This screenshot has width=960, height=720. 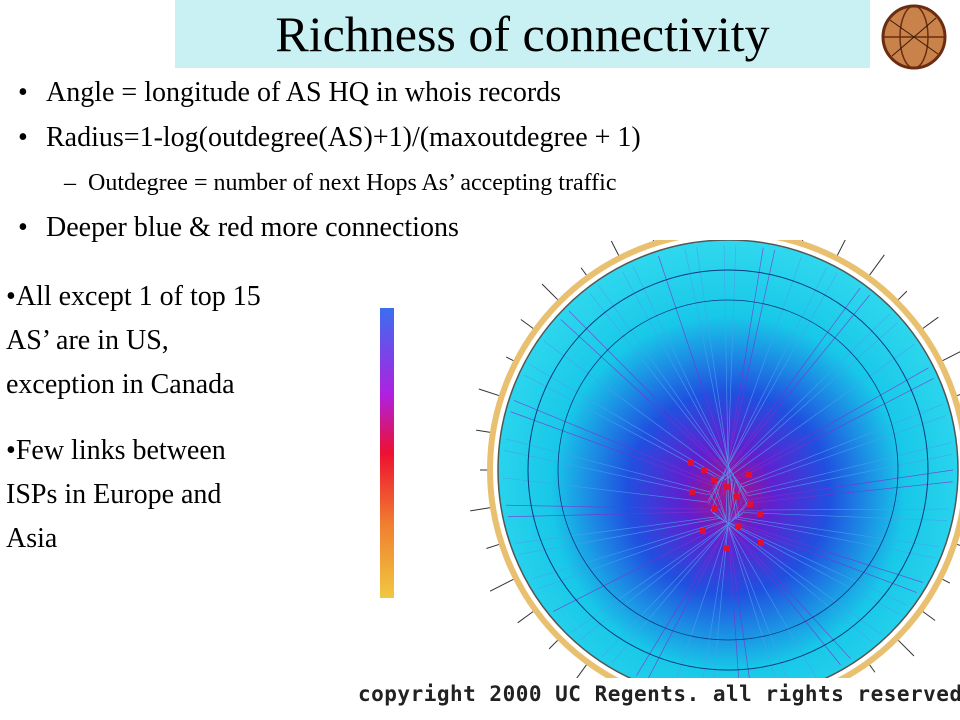 I want to click on title-bar, so click(x=522, y=34).